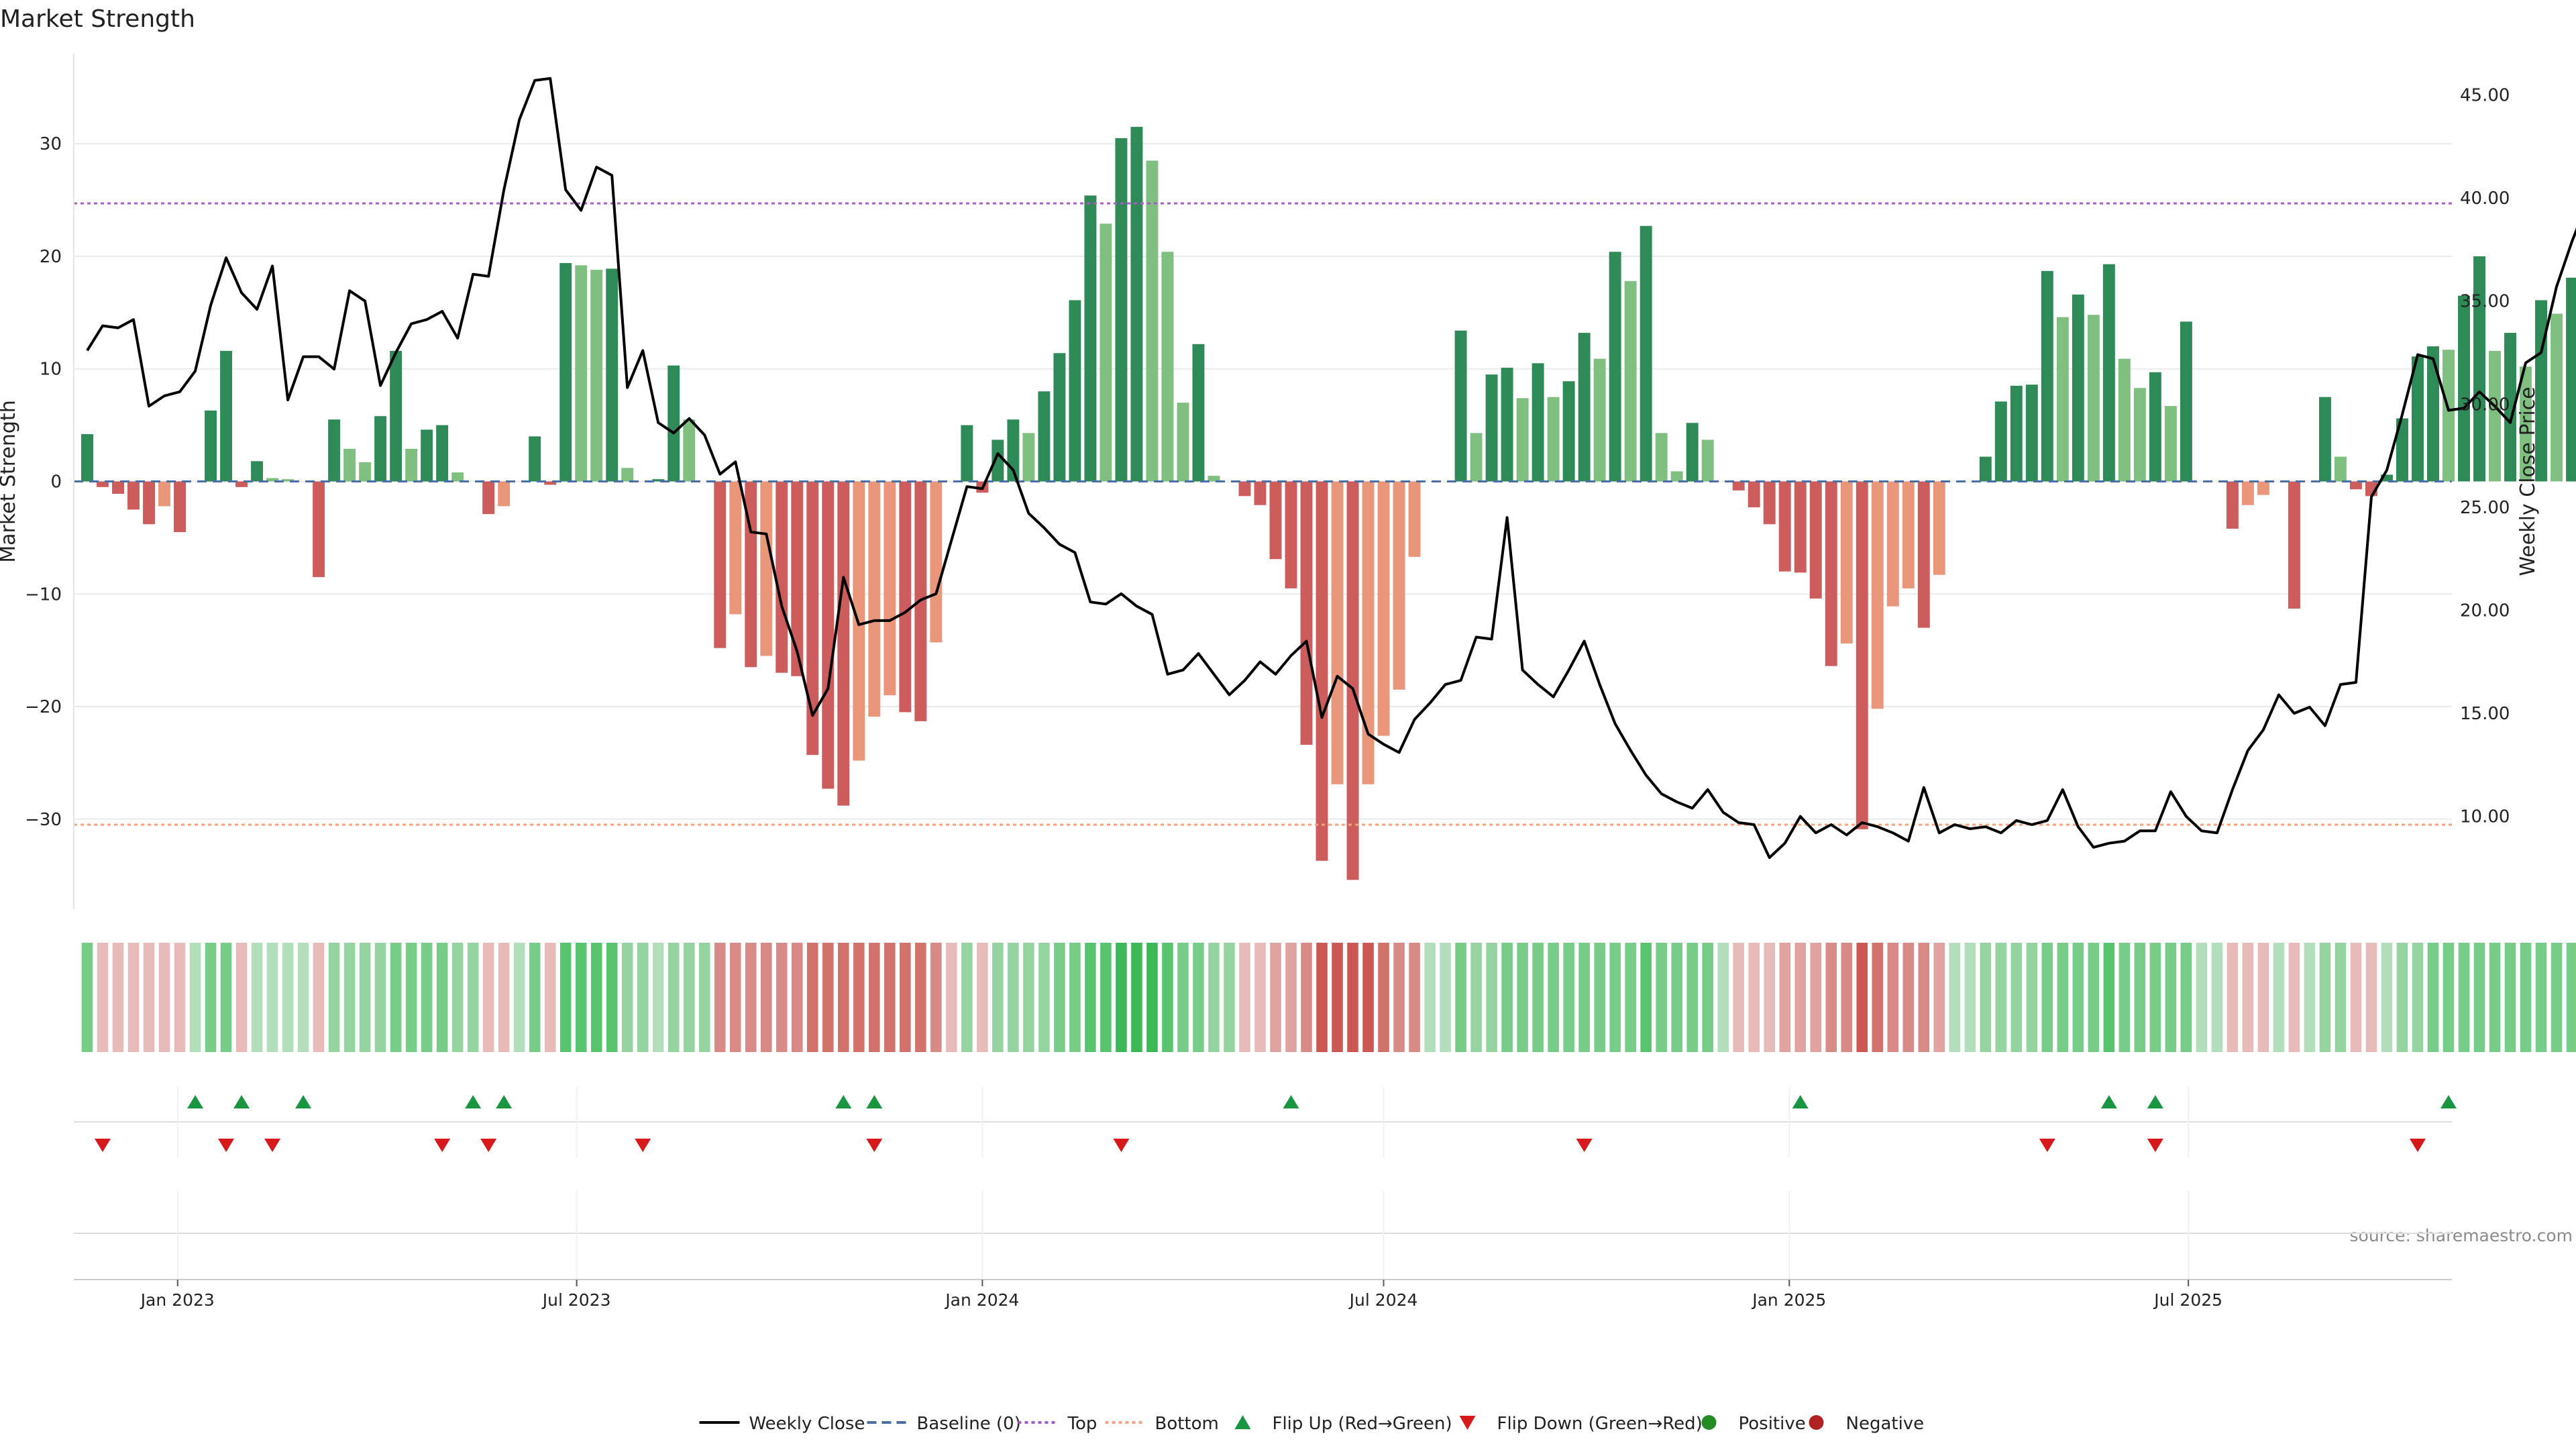  What do you see at coordinates (43, 707) in the screenshot?
I see `y-tick-label: −20` at bounding box center [43, 707].